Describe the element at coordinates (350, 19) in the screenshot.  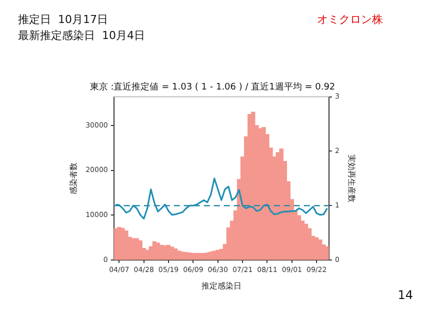
I see `text: オミクロン株` at that location.